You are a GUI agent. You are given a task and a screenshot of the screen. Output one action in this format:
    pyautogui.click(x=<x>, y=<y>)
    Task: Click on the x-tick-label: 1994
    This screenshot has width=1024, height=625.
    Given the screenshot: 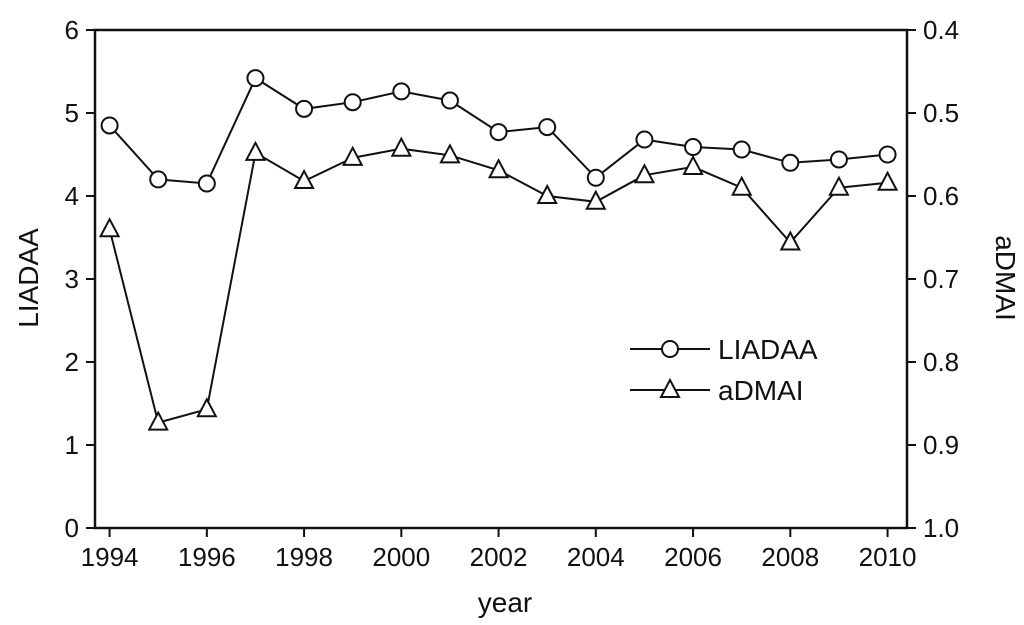 What is the action you would take?
    pyautogui.click(x=110, y=557)
    